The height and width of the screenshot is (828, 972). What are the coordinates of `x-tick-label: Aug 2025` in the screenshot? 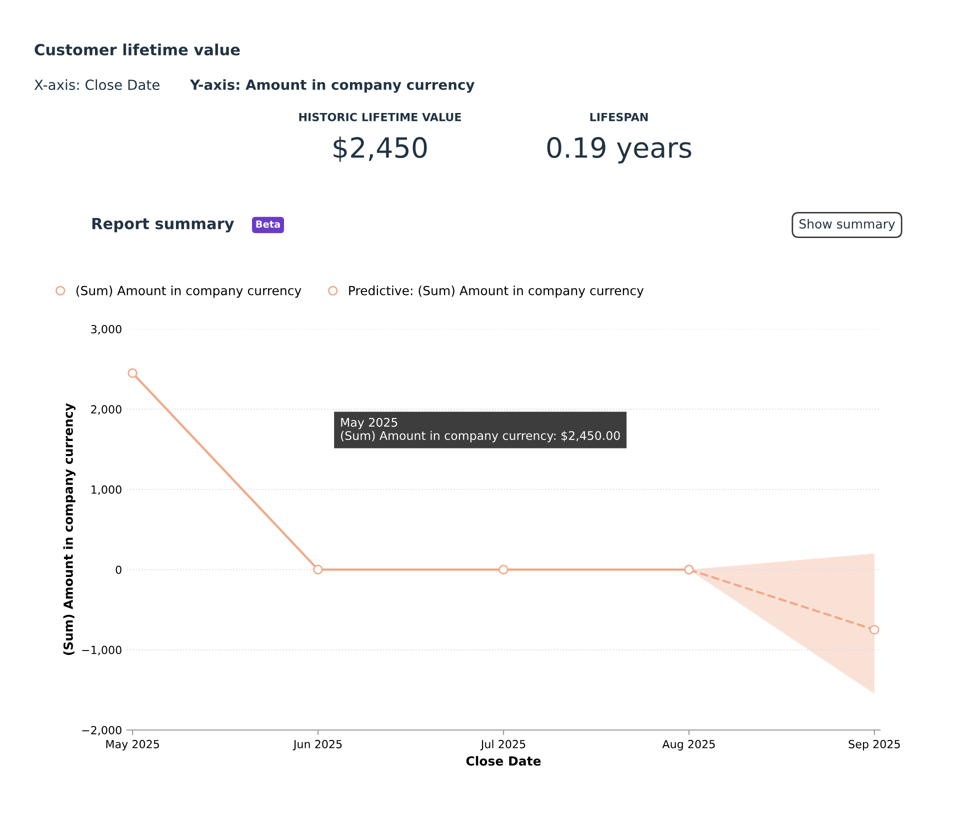 It's located at (688, 745).